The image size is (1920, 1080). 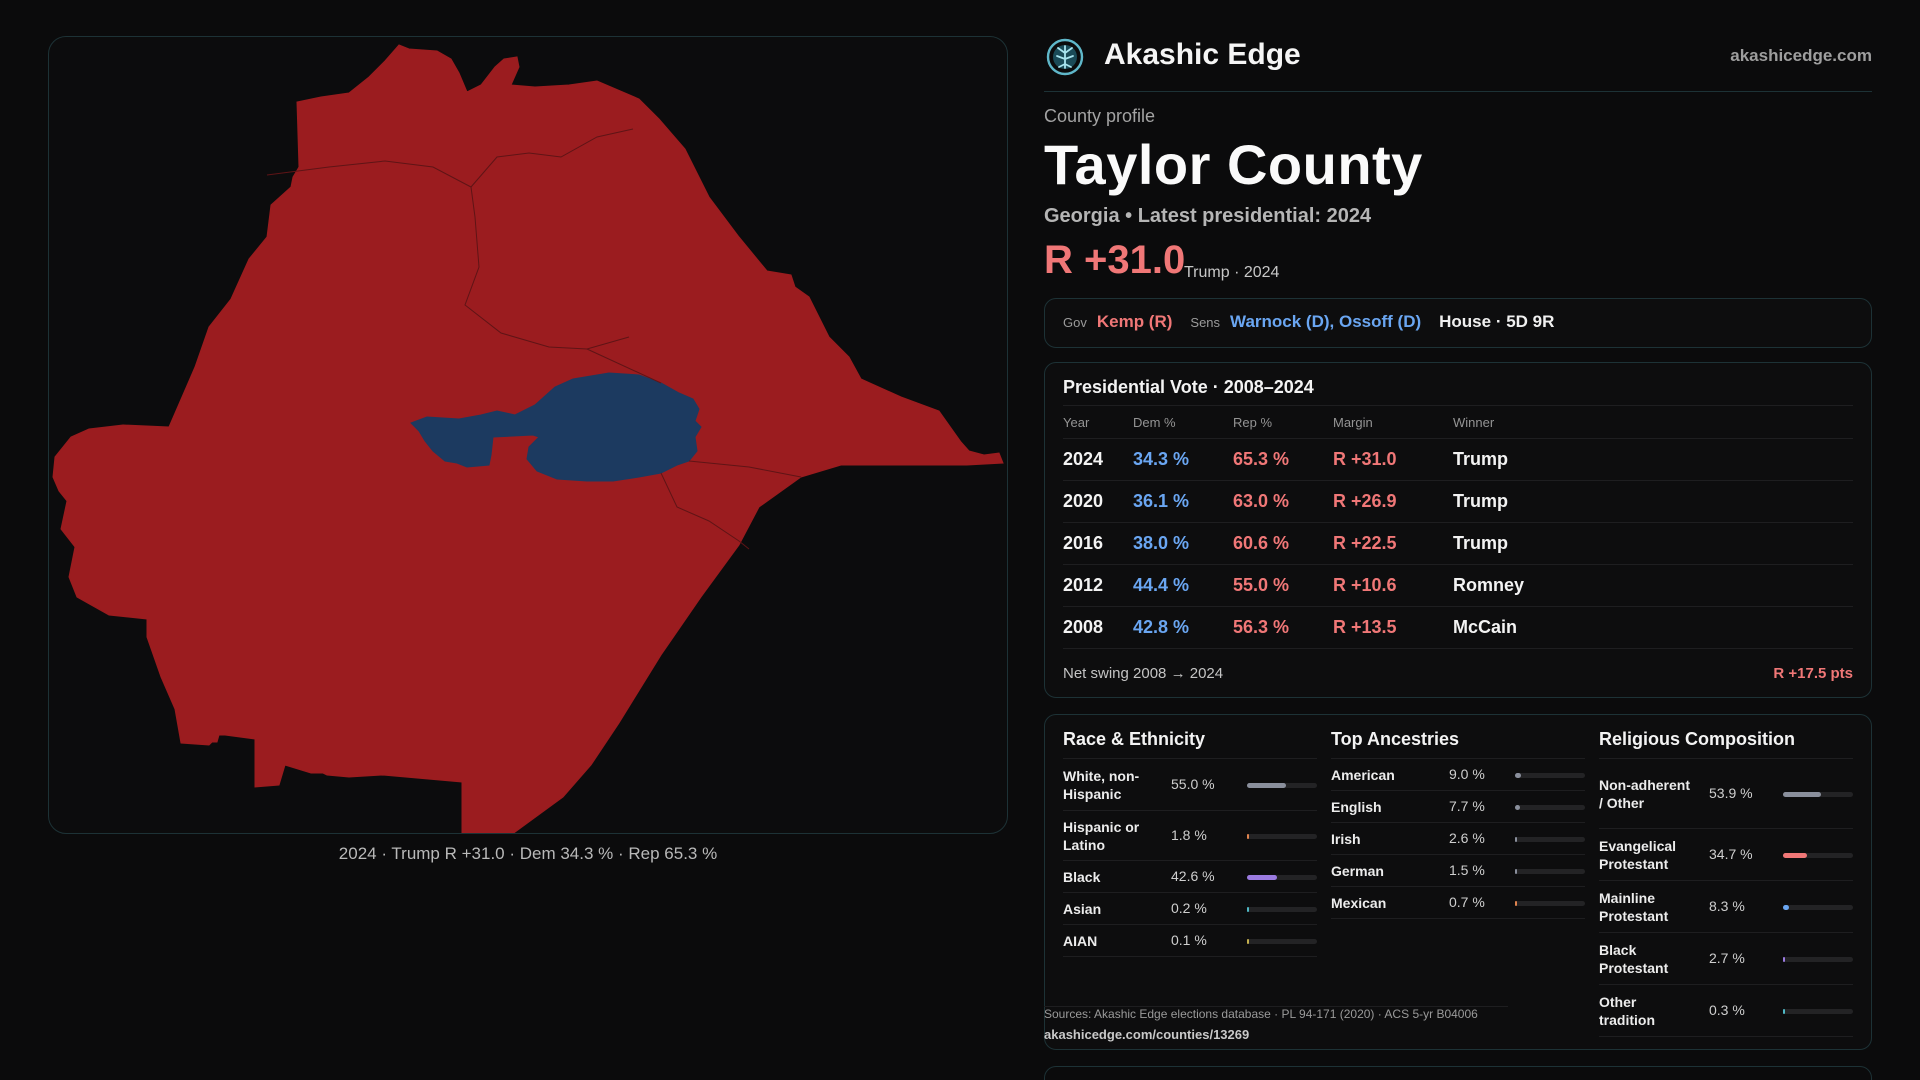 I want to click on religion-row: Black Protestant 2.7 %, so click(x=1726, y=959).